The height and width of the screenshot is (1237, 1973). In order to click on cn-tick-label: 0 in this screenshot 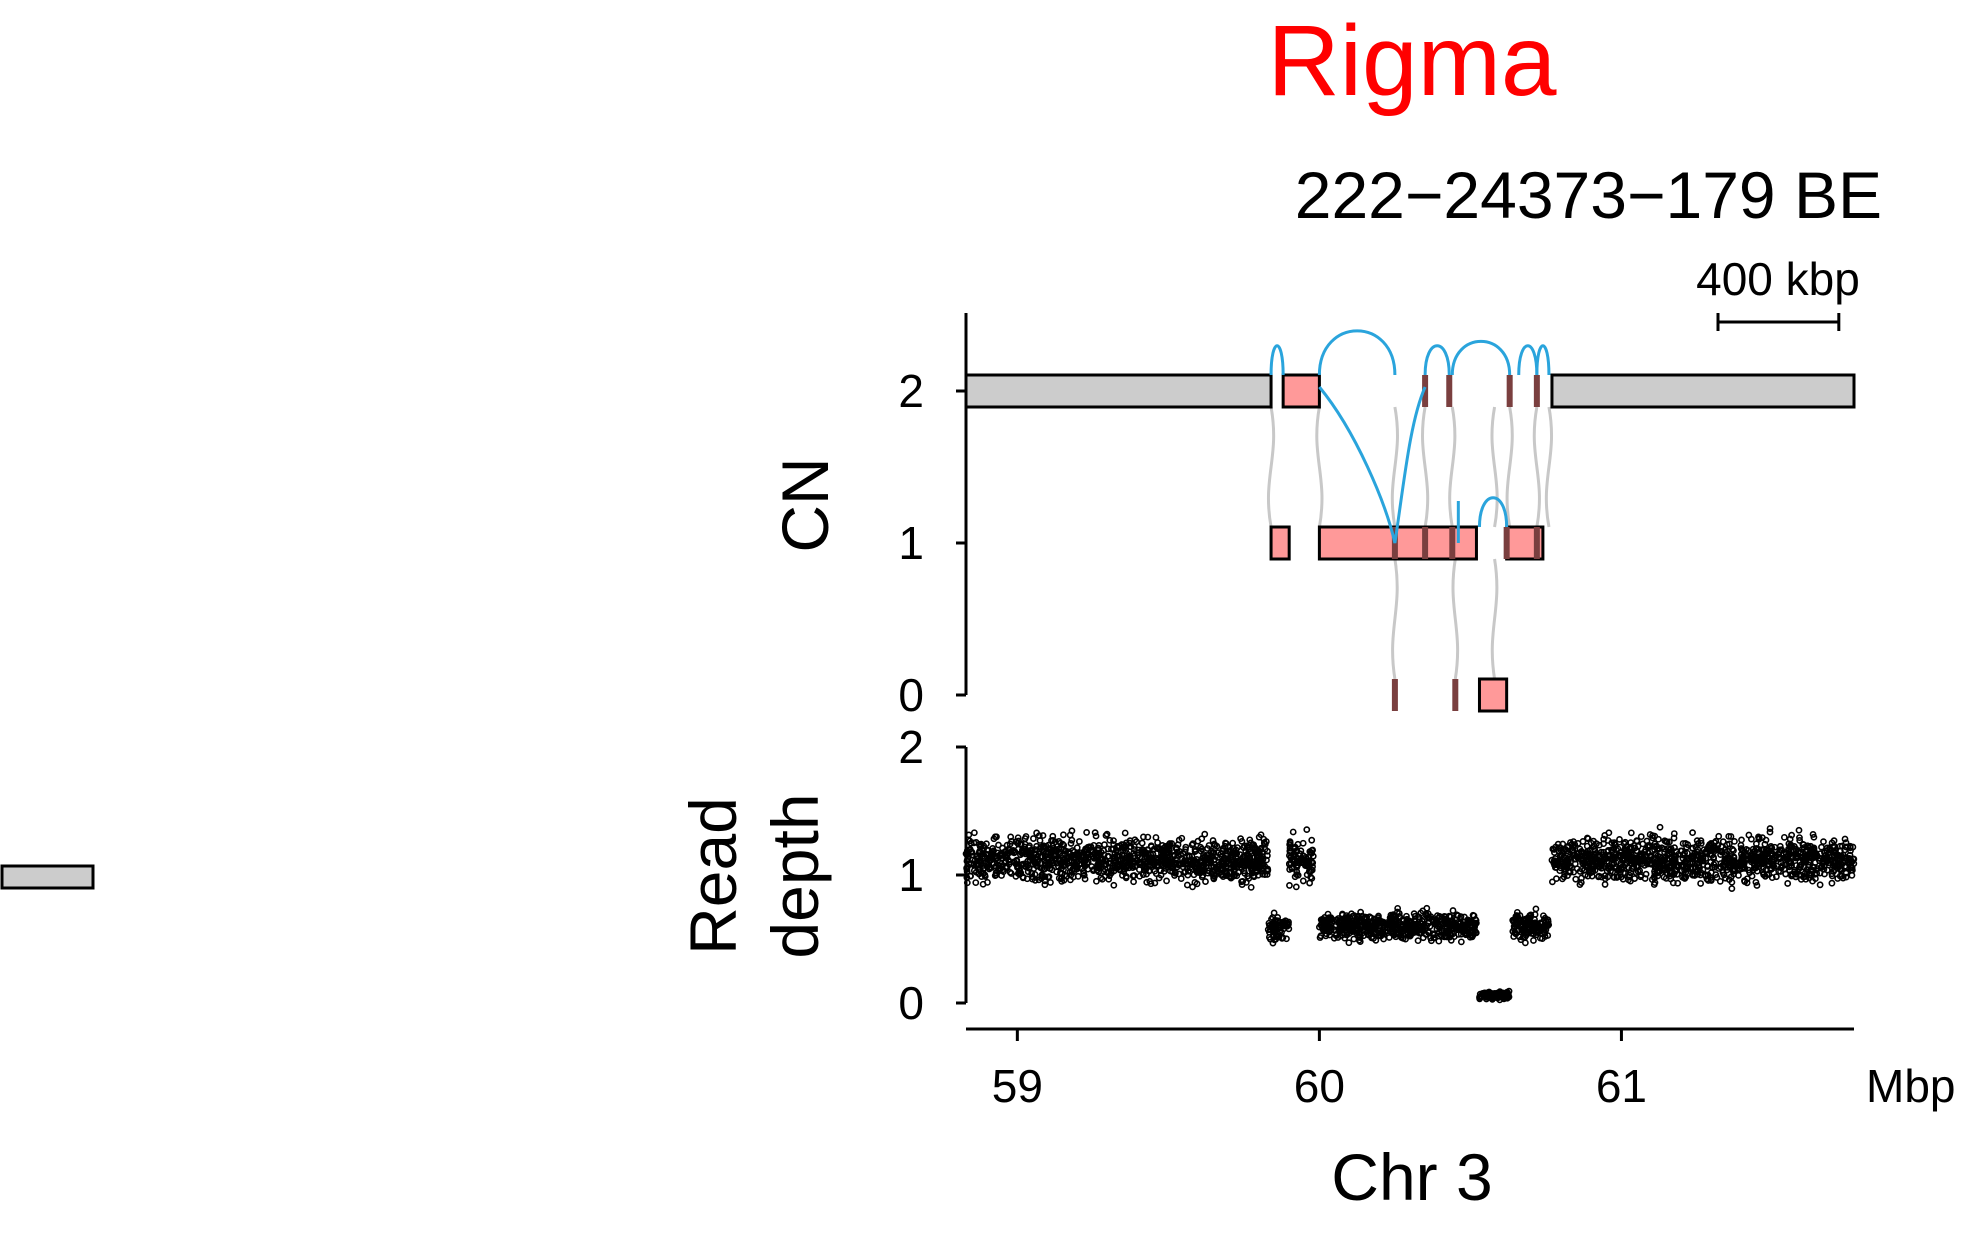, I will do `click(911, 695)`.